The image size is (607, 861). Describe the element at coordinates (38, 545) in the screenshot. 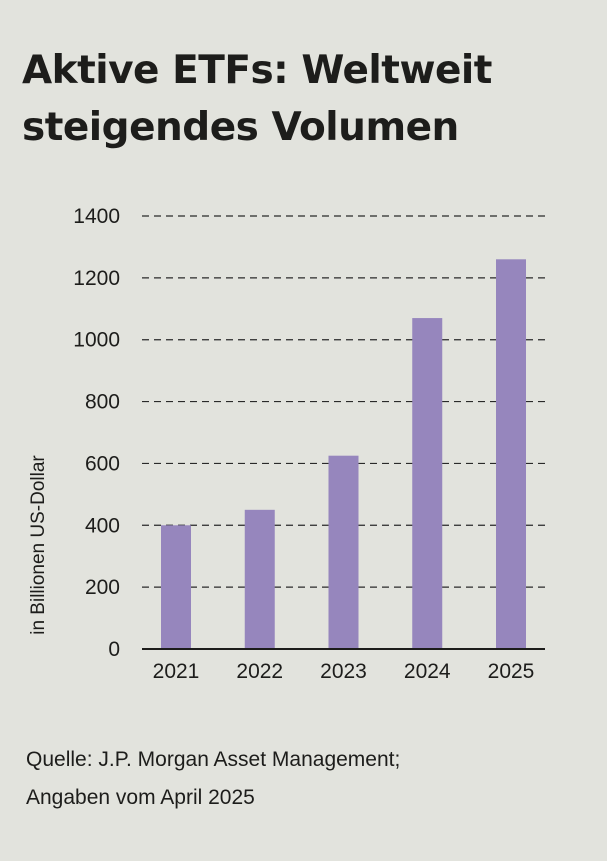

I see `y-axis-label: in Billionen US-Dollar` at that location.